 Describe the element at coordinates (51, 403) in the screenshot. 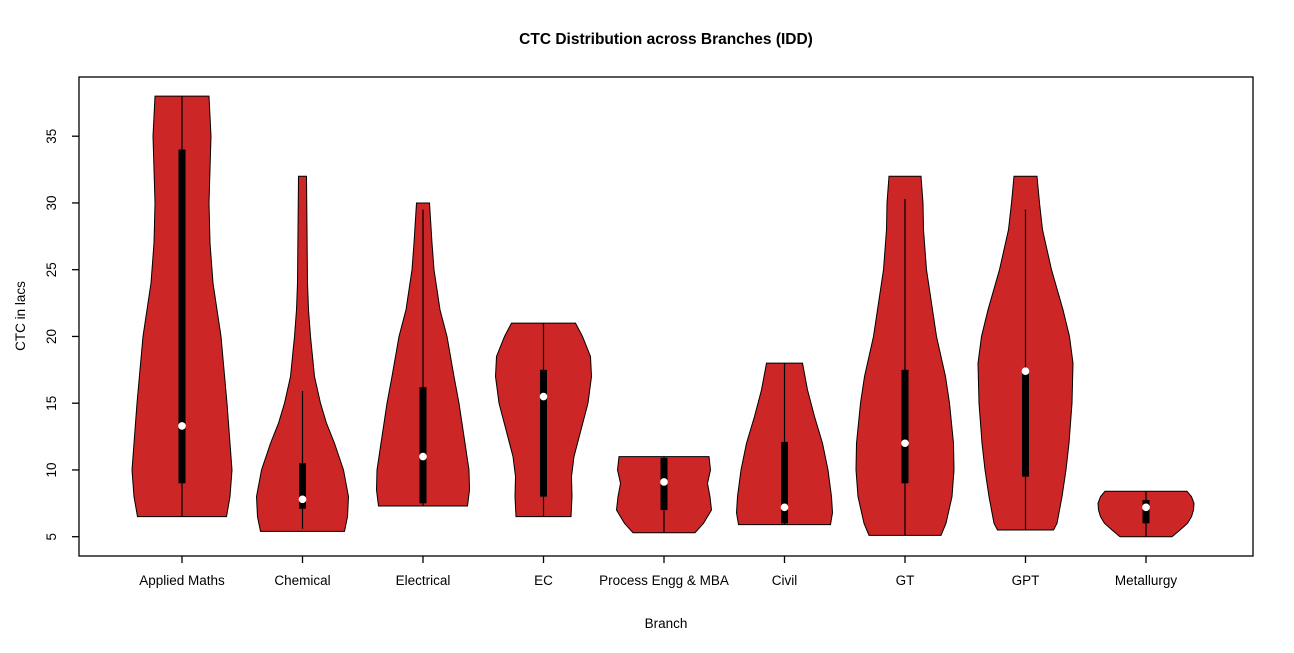

I see `y-tick-label-15: 15` at that location.